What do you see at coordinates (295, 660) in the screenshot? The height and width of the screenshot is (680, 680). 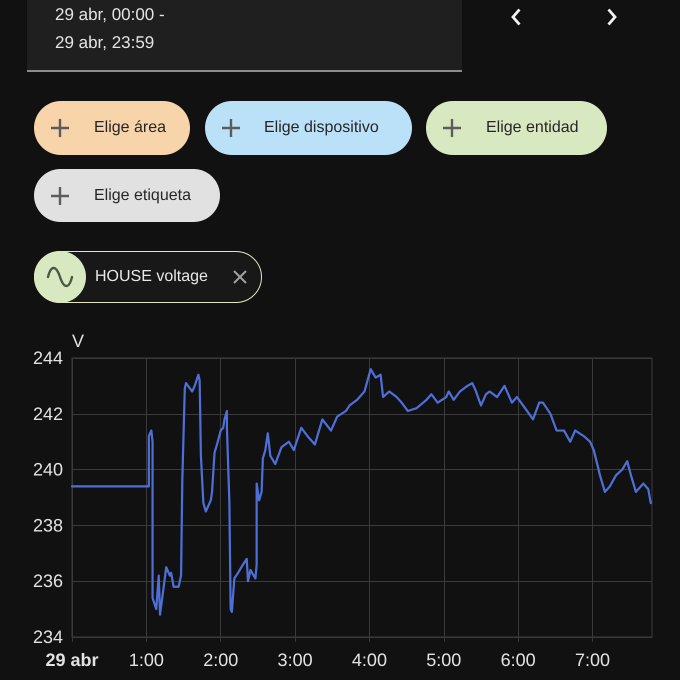 I see `x-tick-label: 3:00` at bounding box center [295, 660].